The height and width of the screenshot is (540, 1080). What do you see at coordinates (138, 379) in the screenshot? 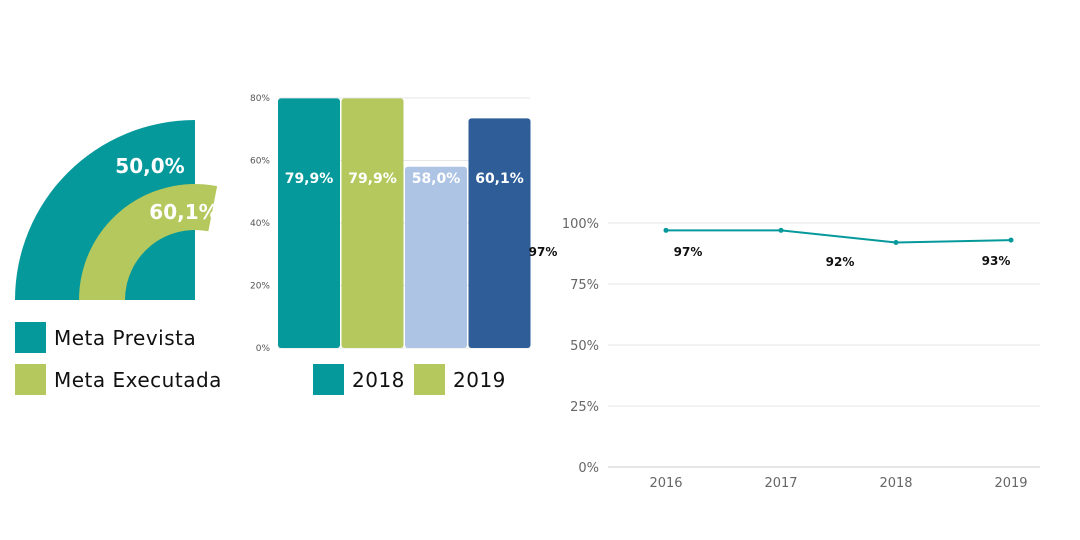
I see `legend-label-meta-executada: Meta Executada` at bounding box center [138, 379].